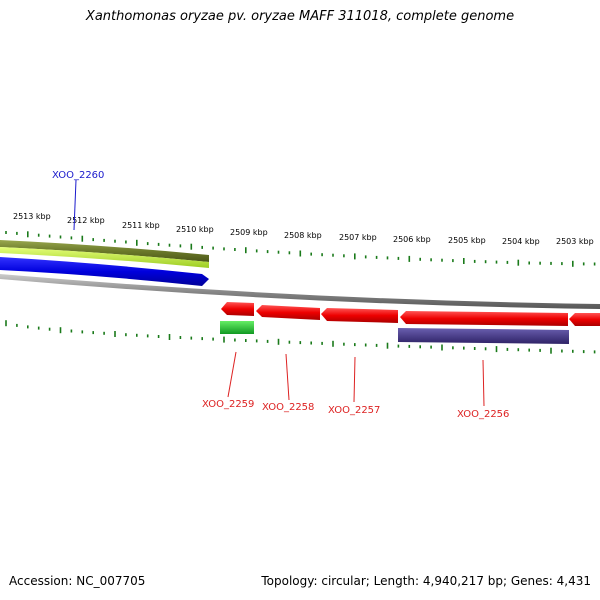 This screenshot has width=600, height=600. Describe the element at coordinates (237, 327) in the screenshot. I see `rna-feature` at that location.